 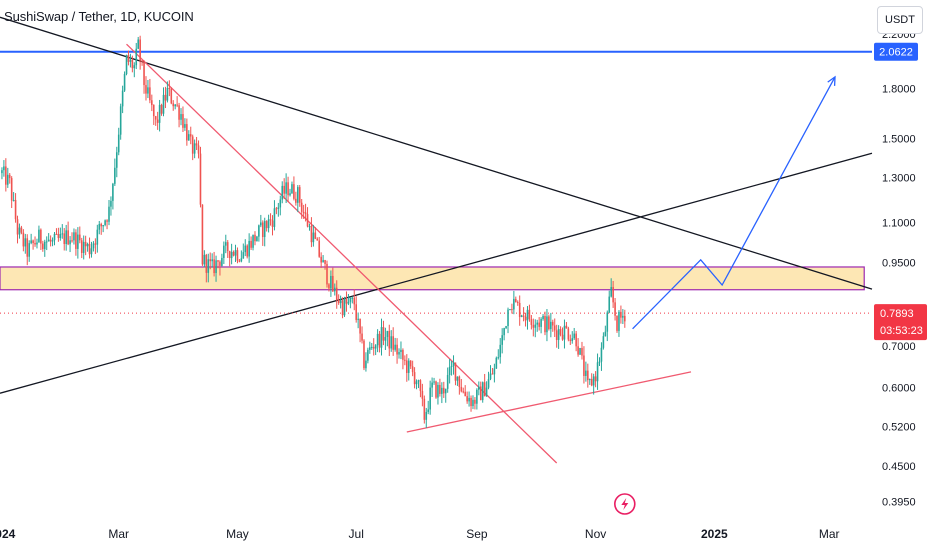 I want to click on projection-path, so click(x=734, y=203).